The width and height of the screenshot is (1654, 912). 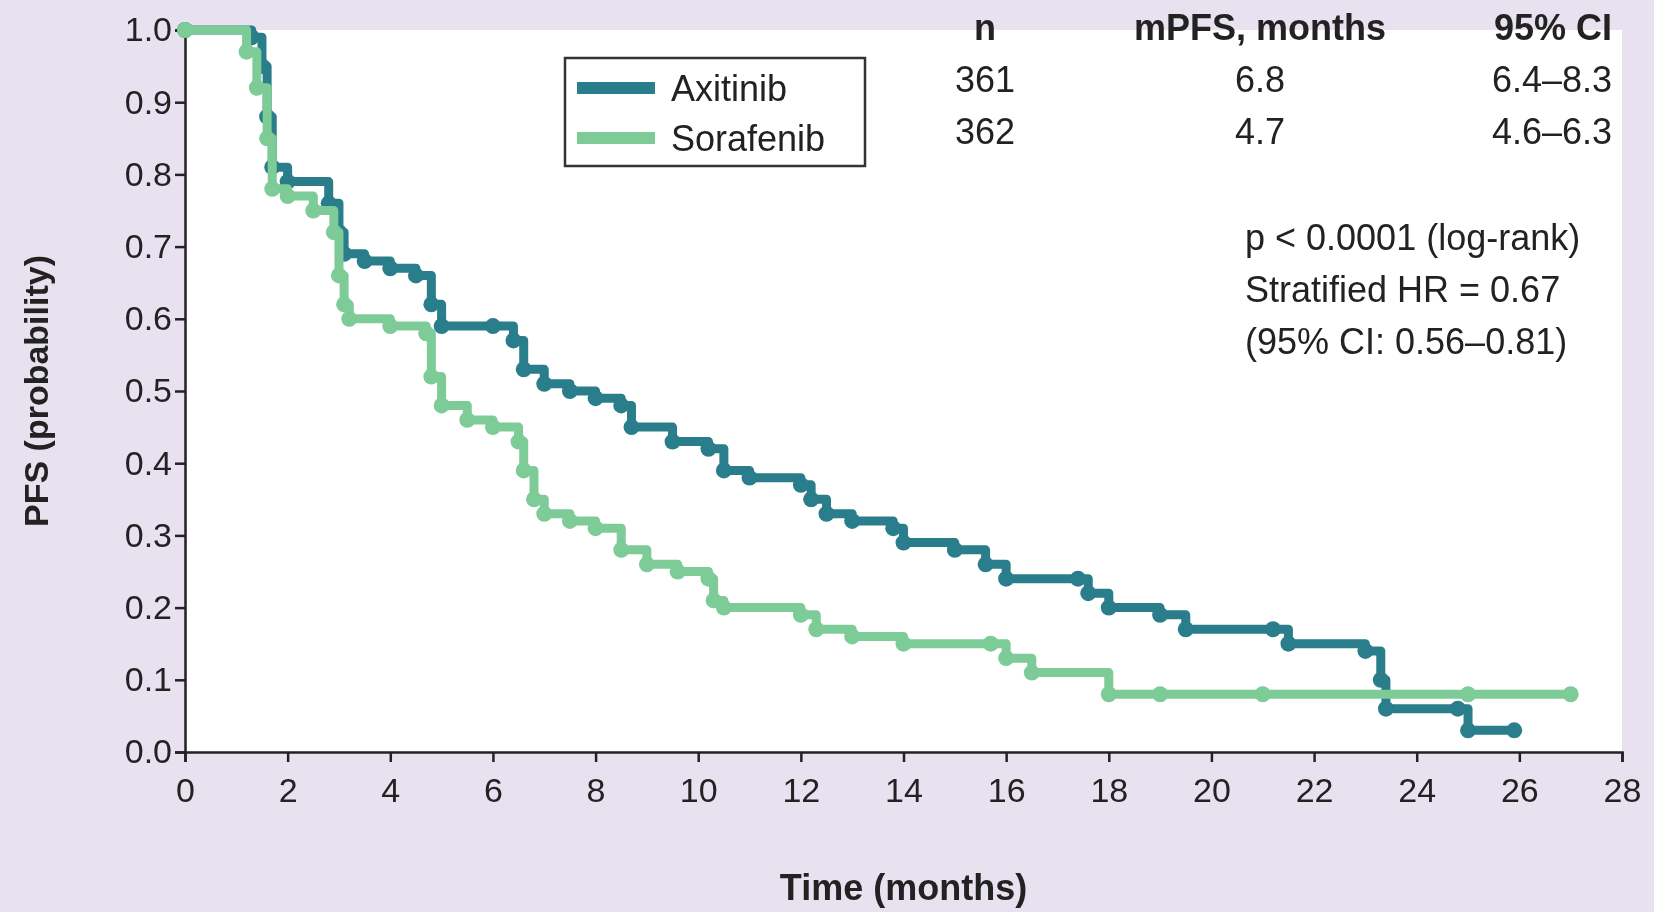 I want to click on annotation: 4.7, so click(x=1260, y=131).